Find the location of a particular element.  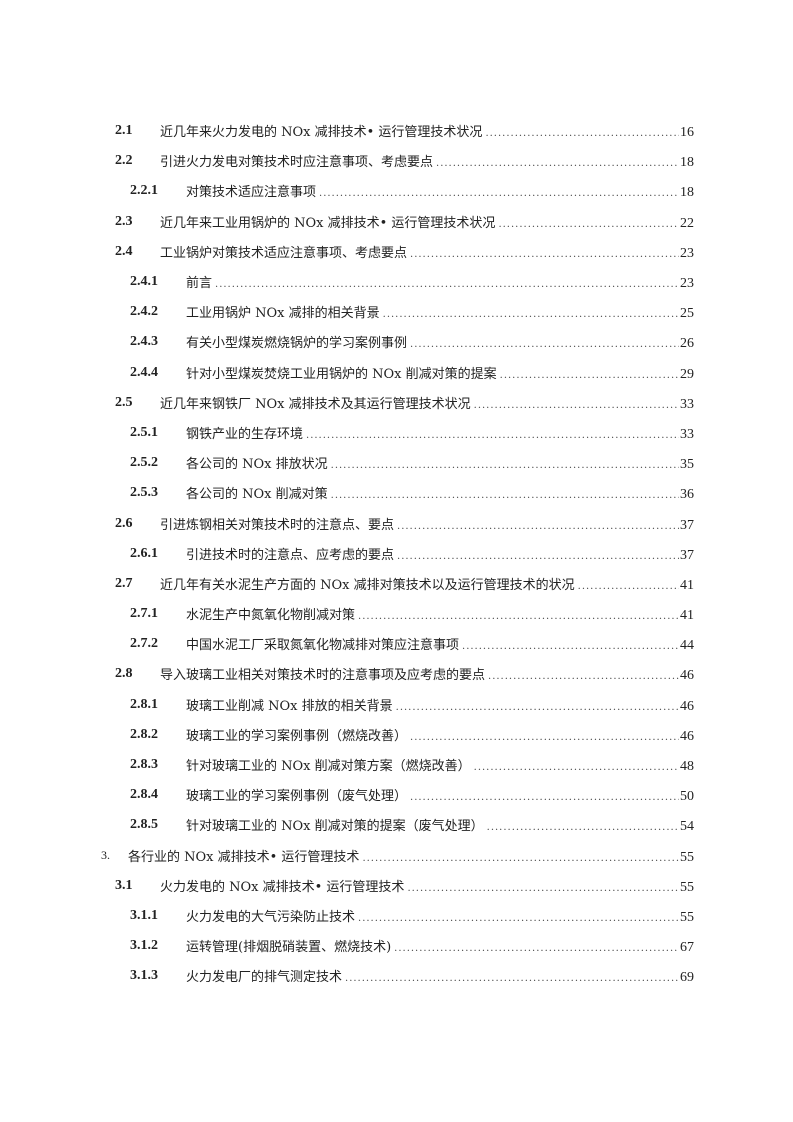

toc-entry-title: 钢铁产业的生存环境 is located at coordinates (245, 434).